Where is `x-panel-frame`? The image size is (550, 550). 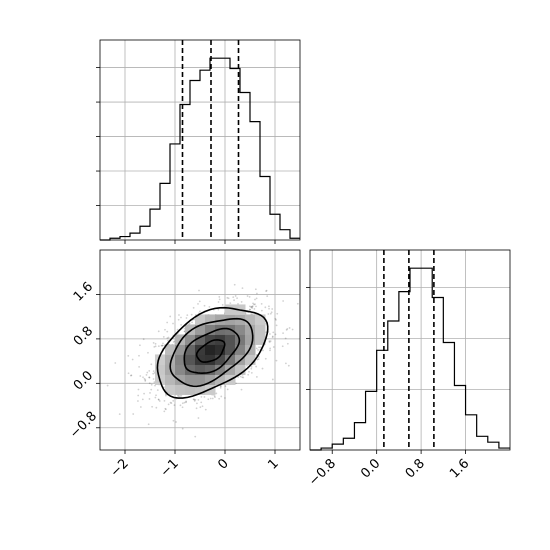
x-panel-frame is located at coordinates (200, 140).